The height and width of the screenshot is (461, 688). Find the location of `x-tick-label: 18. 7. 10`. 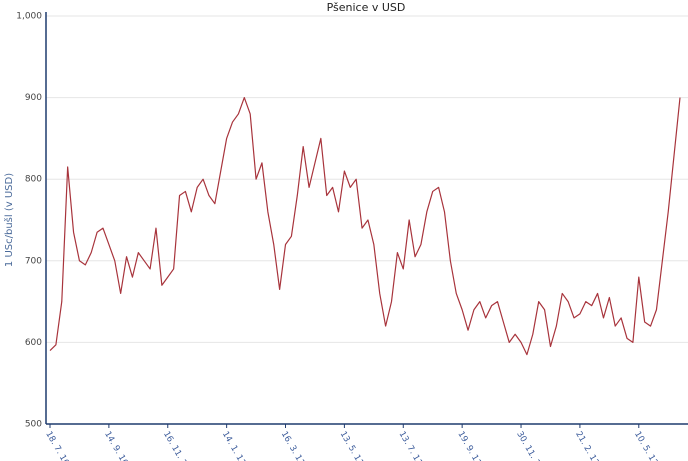

x-tick-label: 18. 7. 10 is located at coordinates (57, 445).